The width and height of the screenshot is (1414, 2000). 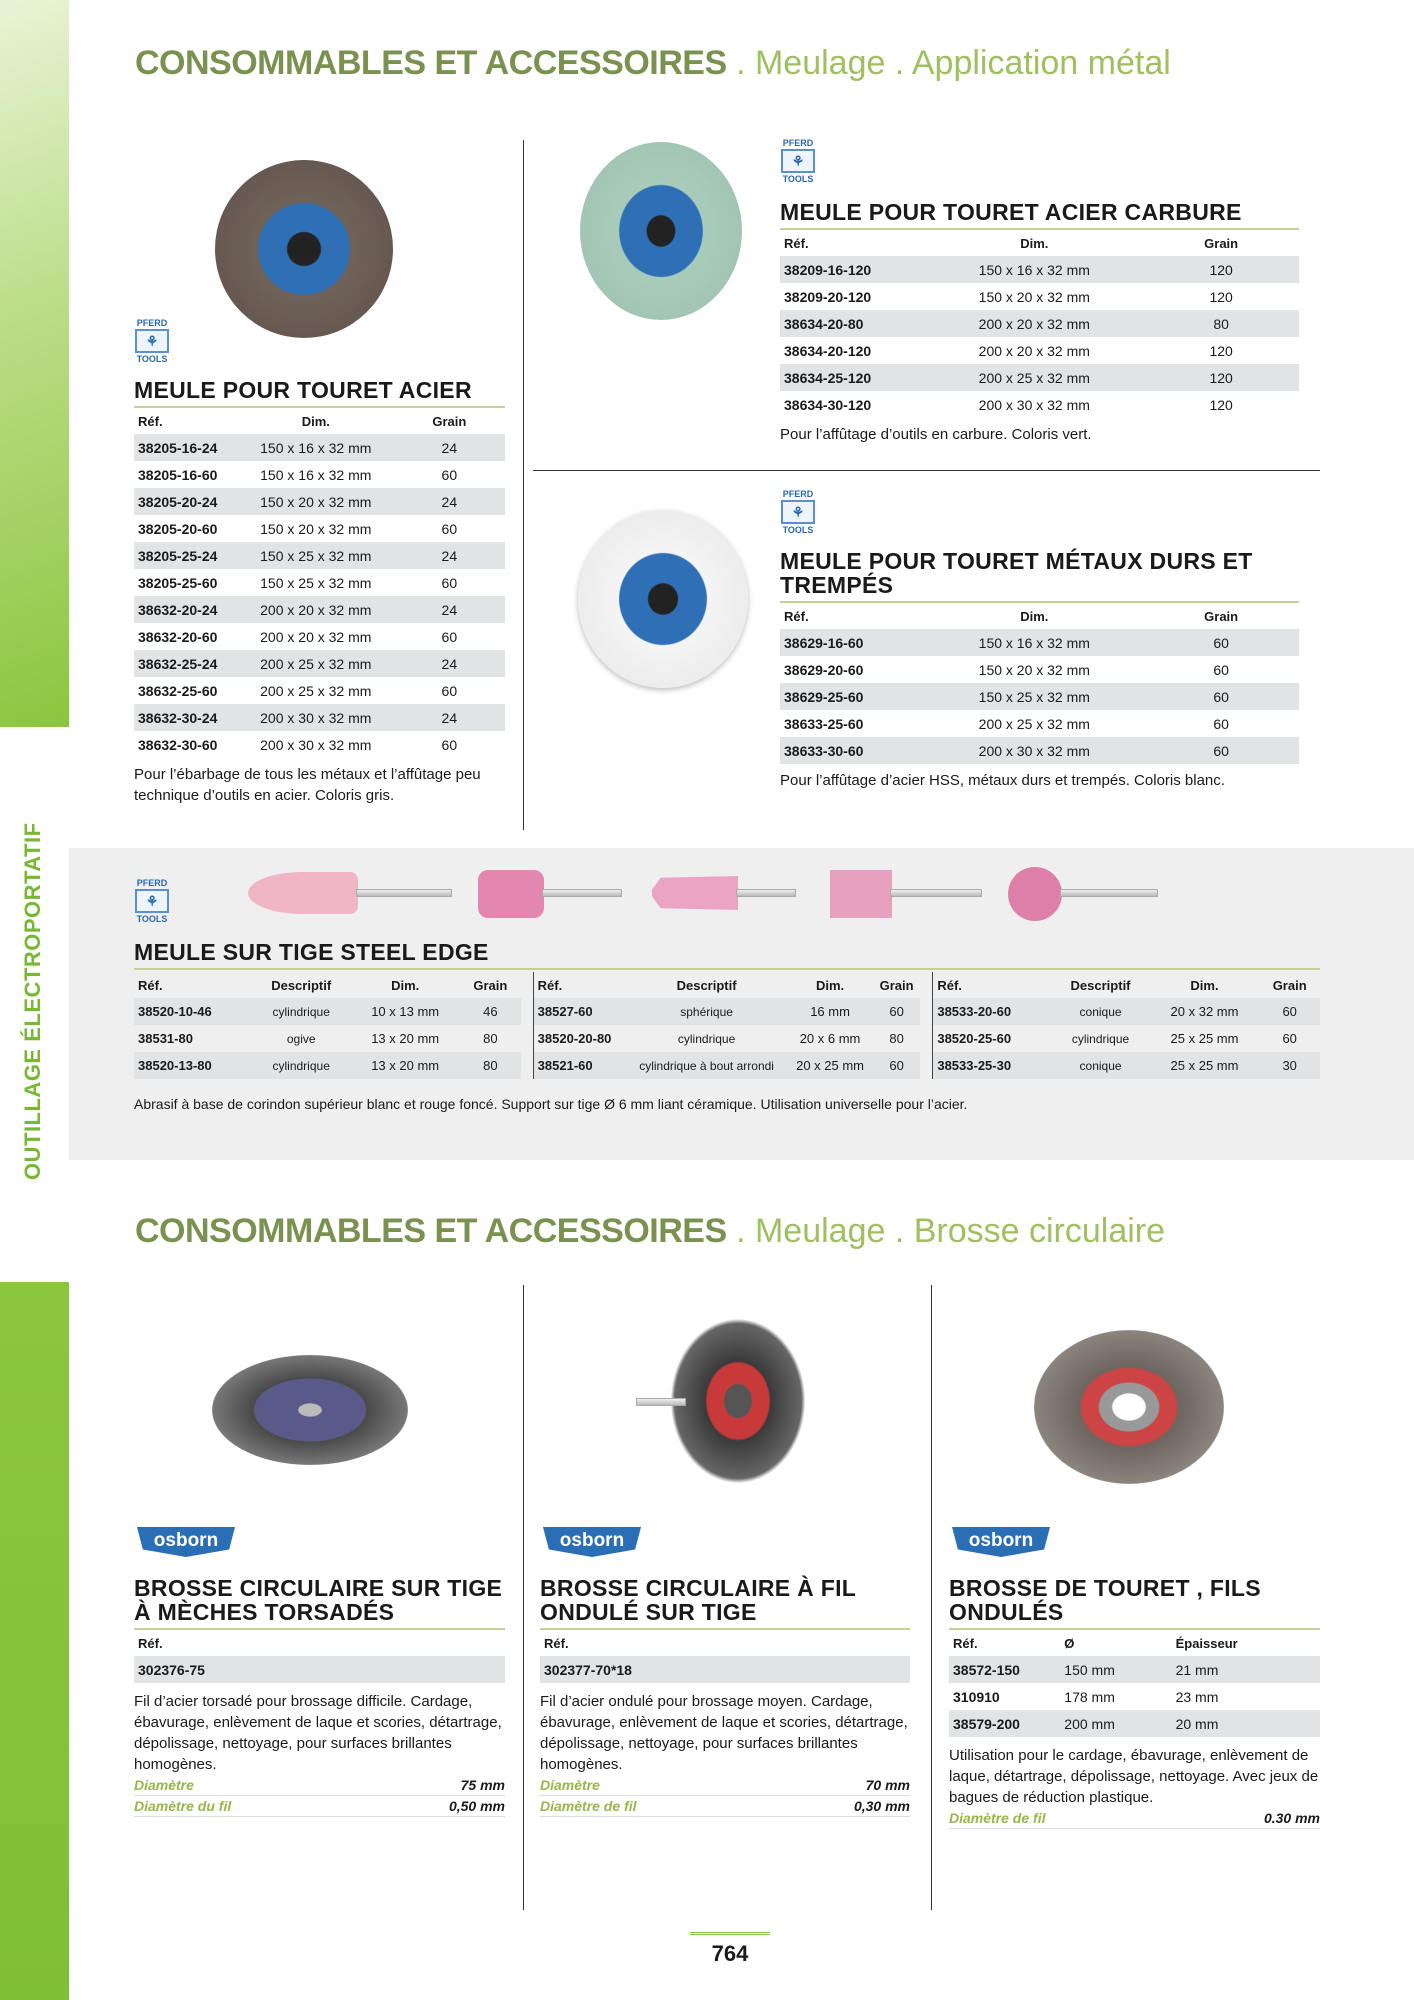 What do you see at coordinates (661, 231) in the screenshot?
I see `grinding-wheel-green-image` at bounding box center [661, 231].